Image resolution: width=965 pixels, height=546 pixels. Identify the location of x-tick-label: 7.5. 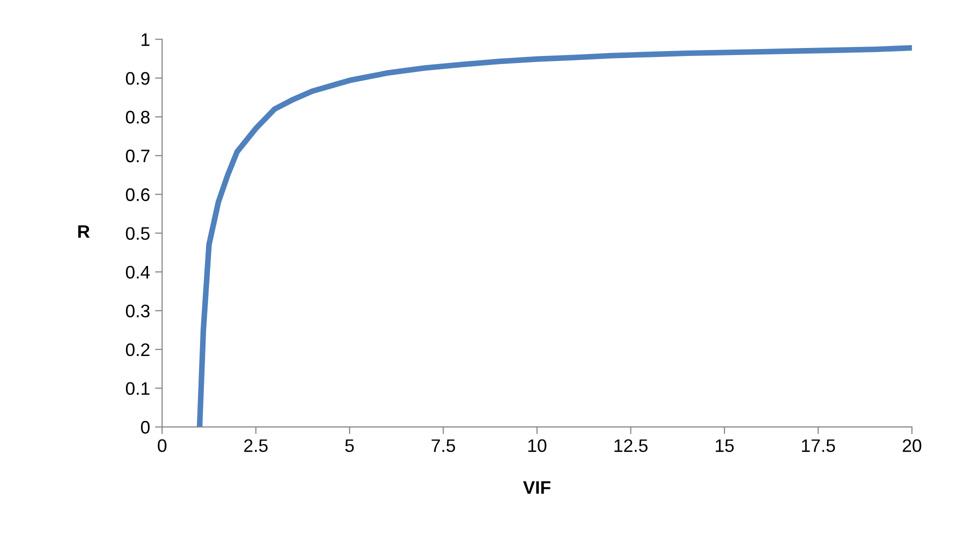
(444, 445).